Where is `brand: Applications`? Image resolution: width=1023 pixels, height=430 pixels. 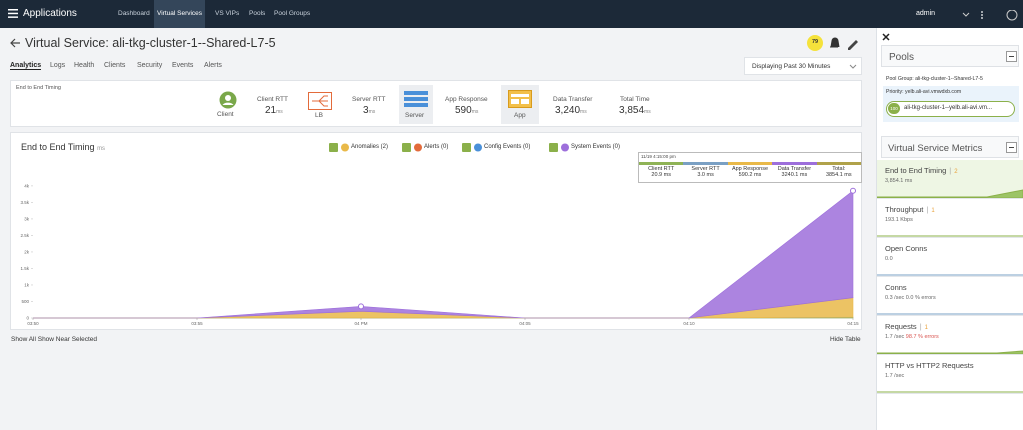
brand: Applications is located at coordinates (50, 13).